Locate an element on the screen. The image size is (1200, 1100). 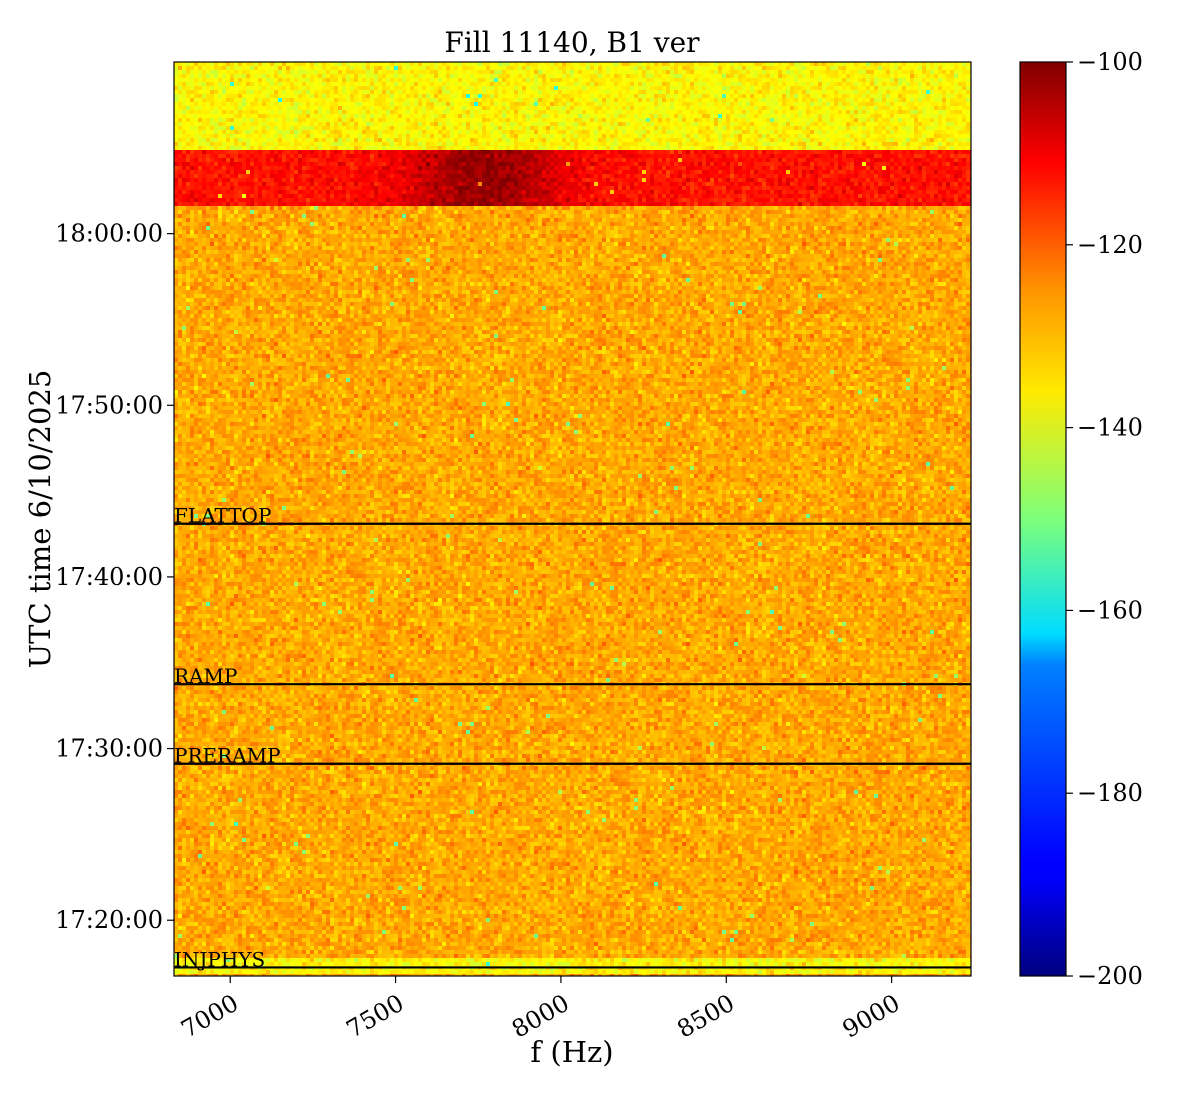
phase-label-flattop: FLATTOP is located at coordinates (222, 516).